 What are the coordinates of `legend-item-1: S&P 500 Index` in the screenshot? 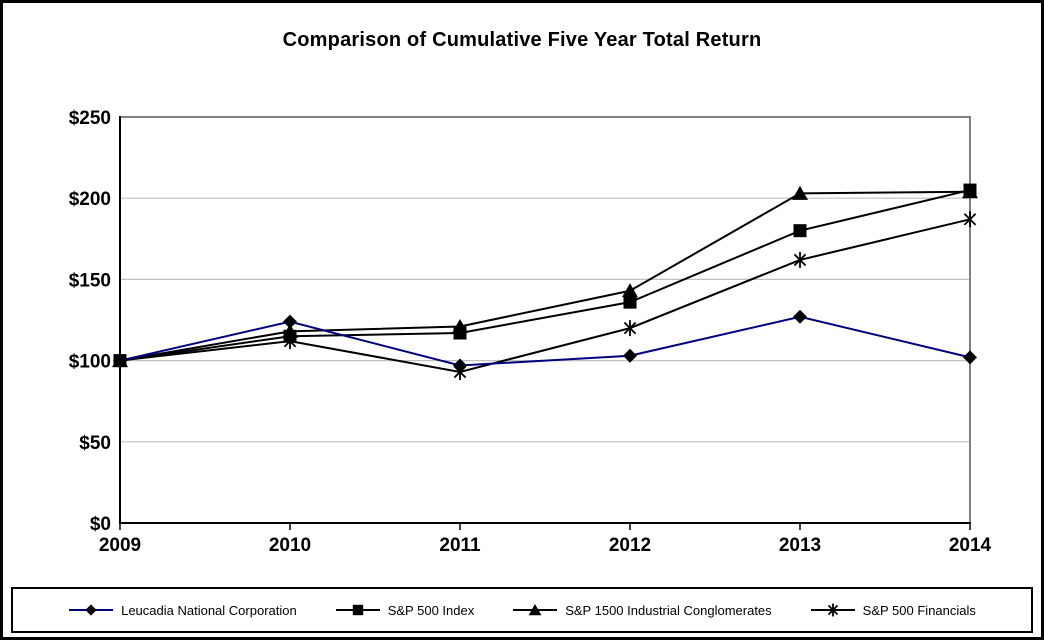 It's located at (405, 610).